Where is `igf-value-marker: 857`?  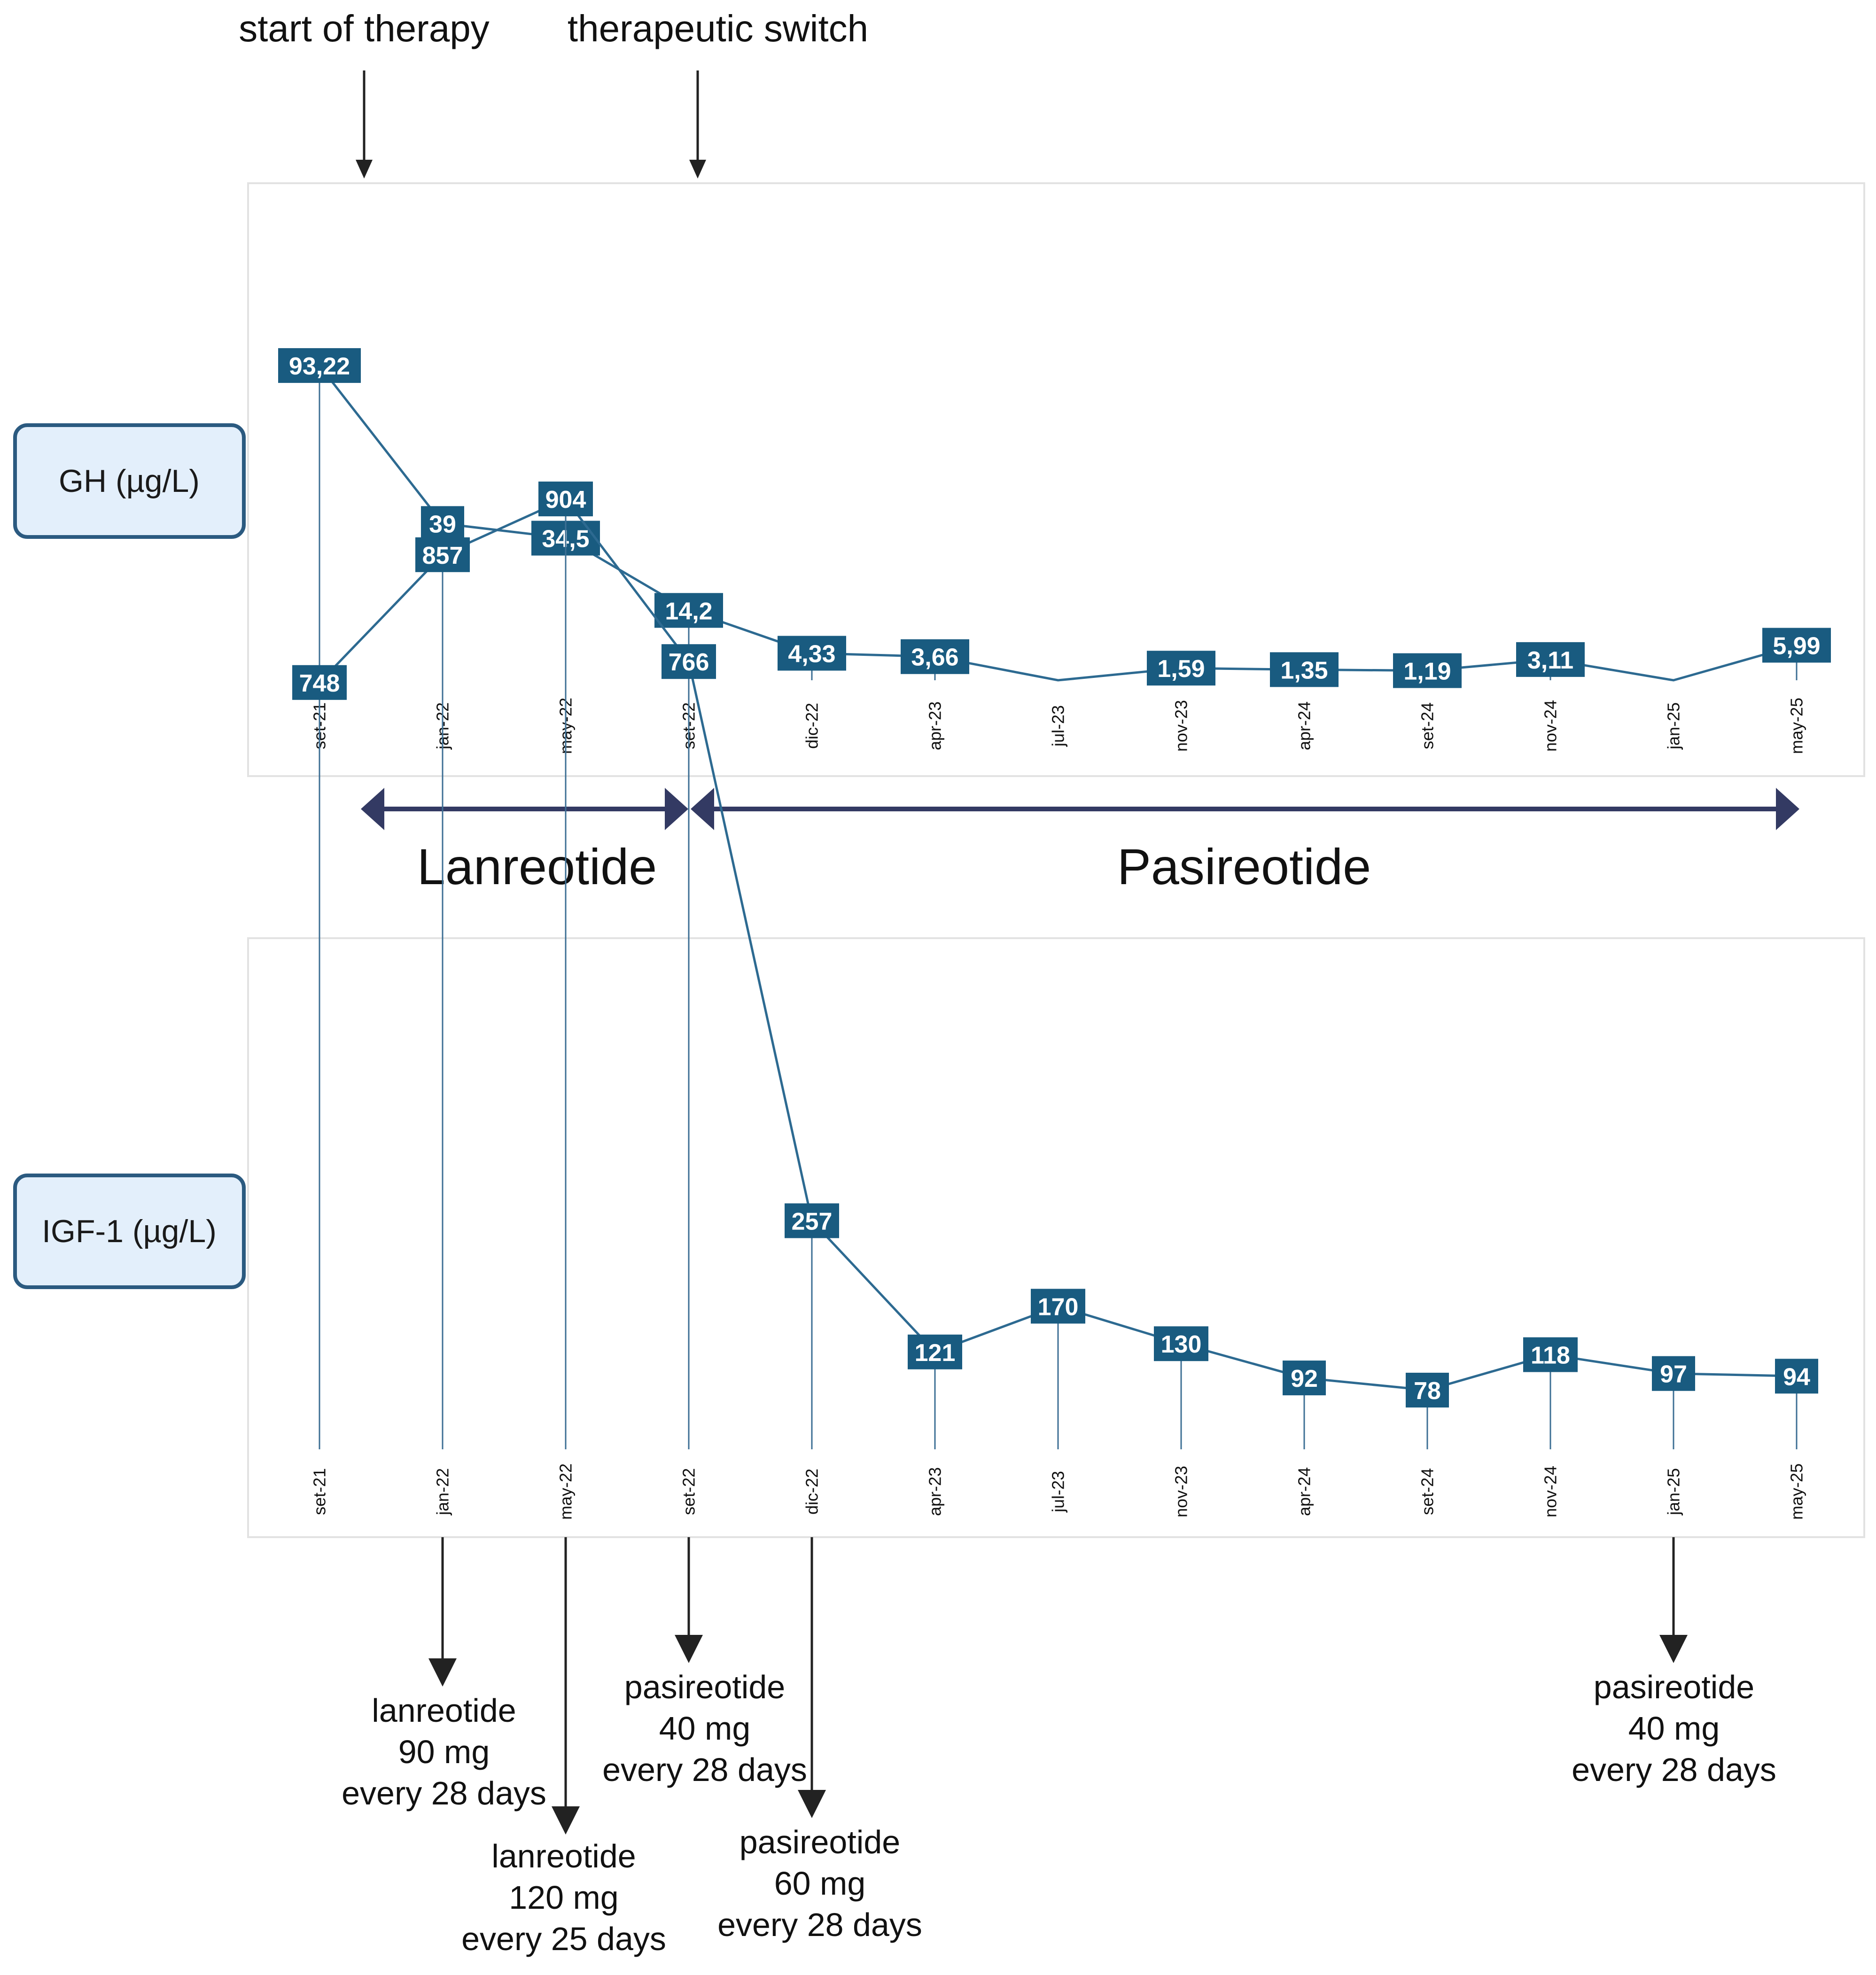
igf-value-marker: 857 is located at coordinates (442, 554).